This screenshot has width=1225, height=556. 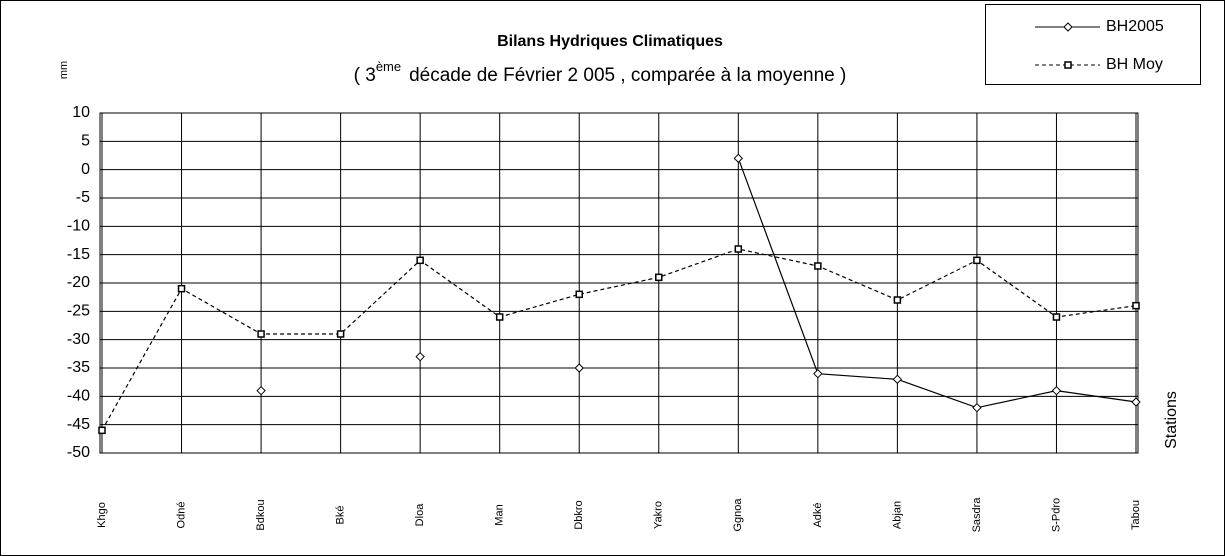 I want to click on x-axis-label: Stations, so click(x=1171, y=420).